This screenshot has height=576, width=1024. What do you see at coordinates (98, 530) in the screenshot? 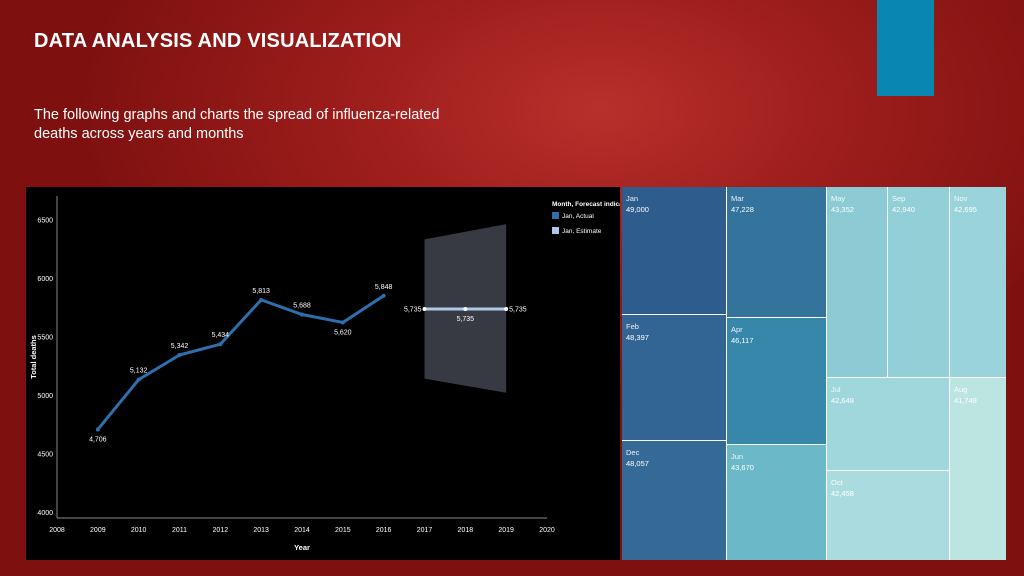
I see `x-tick-label: 2009` at bounding box center [98, 530].